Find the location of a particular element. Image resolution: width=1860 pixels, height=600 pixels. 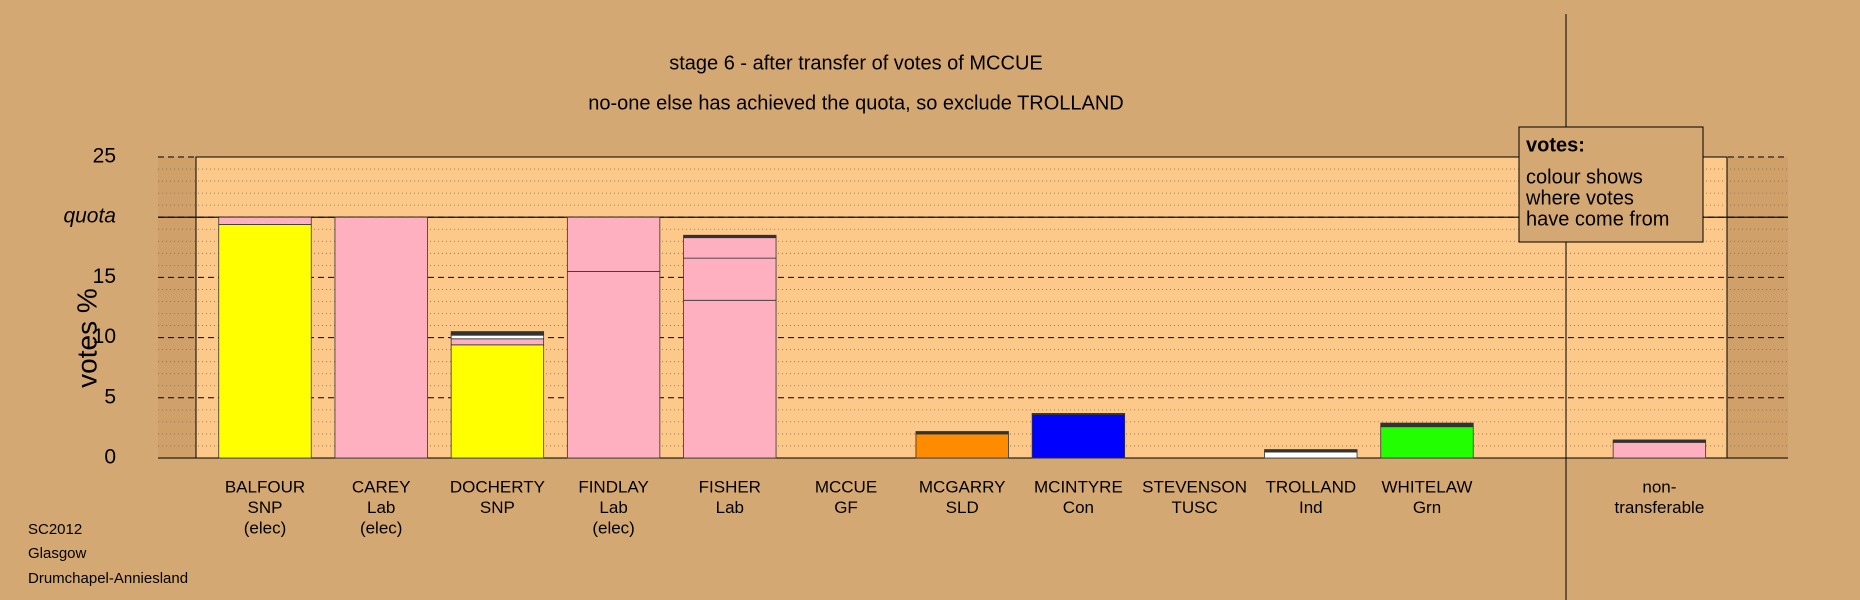

x-tick-label: FINDLAY is located at coordinates (613, 486).